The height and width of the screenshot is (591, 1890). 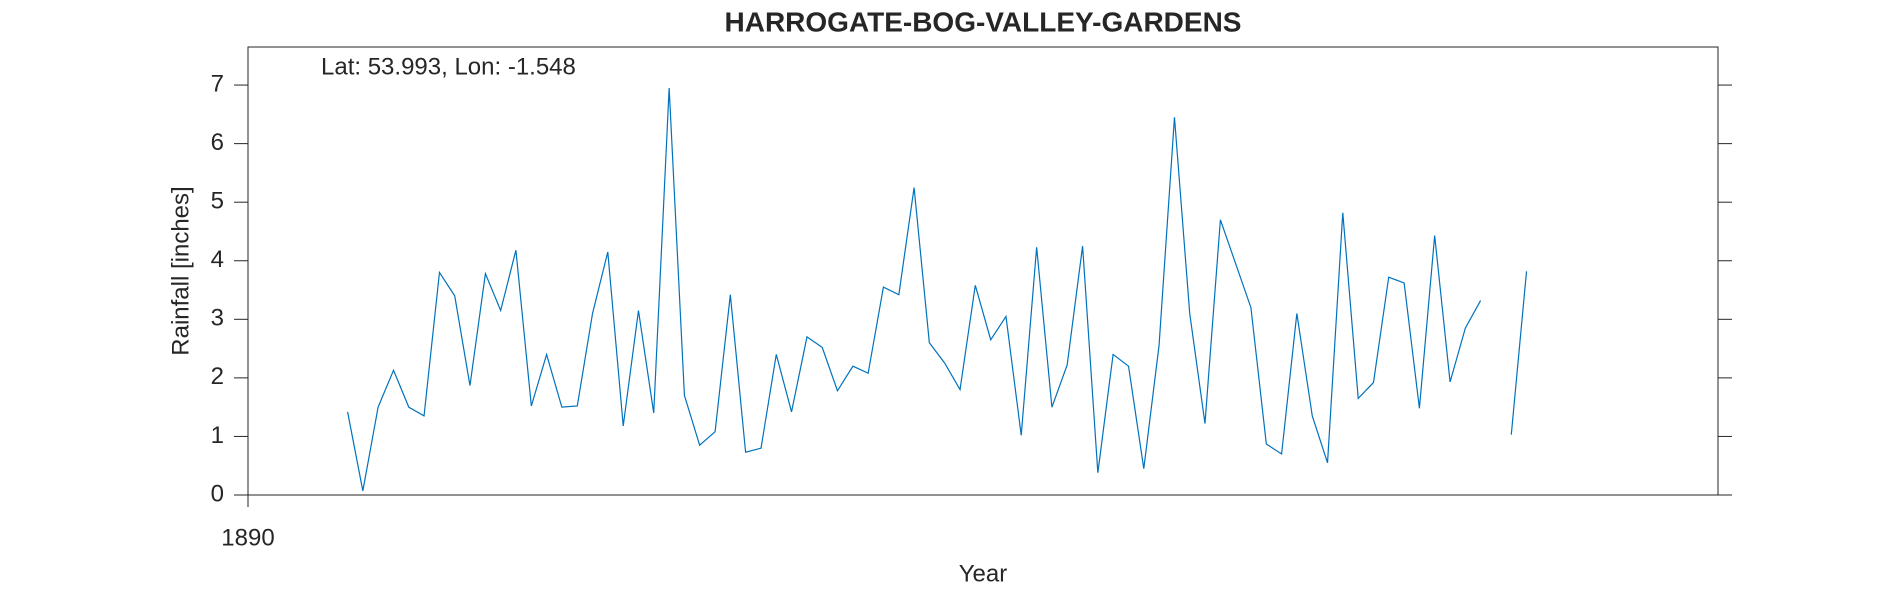 I want to click on y-tick-label: 5, so click(x=217, y=201).